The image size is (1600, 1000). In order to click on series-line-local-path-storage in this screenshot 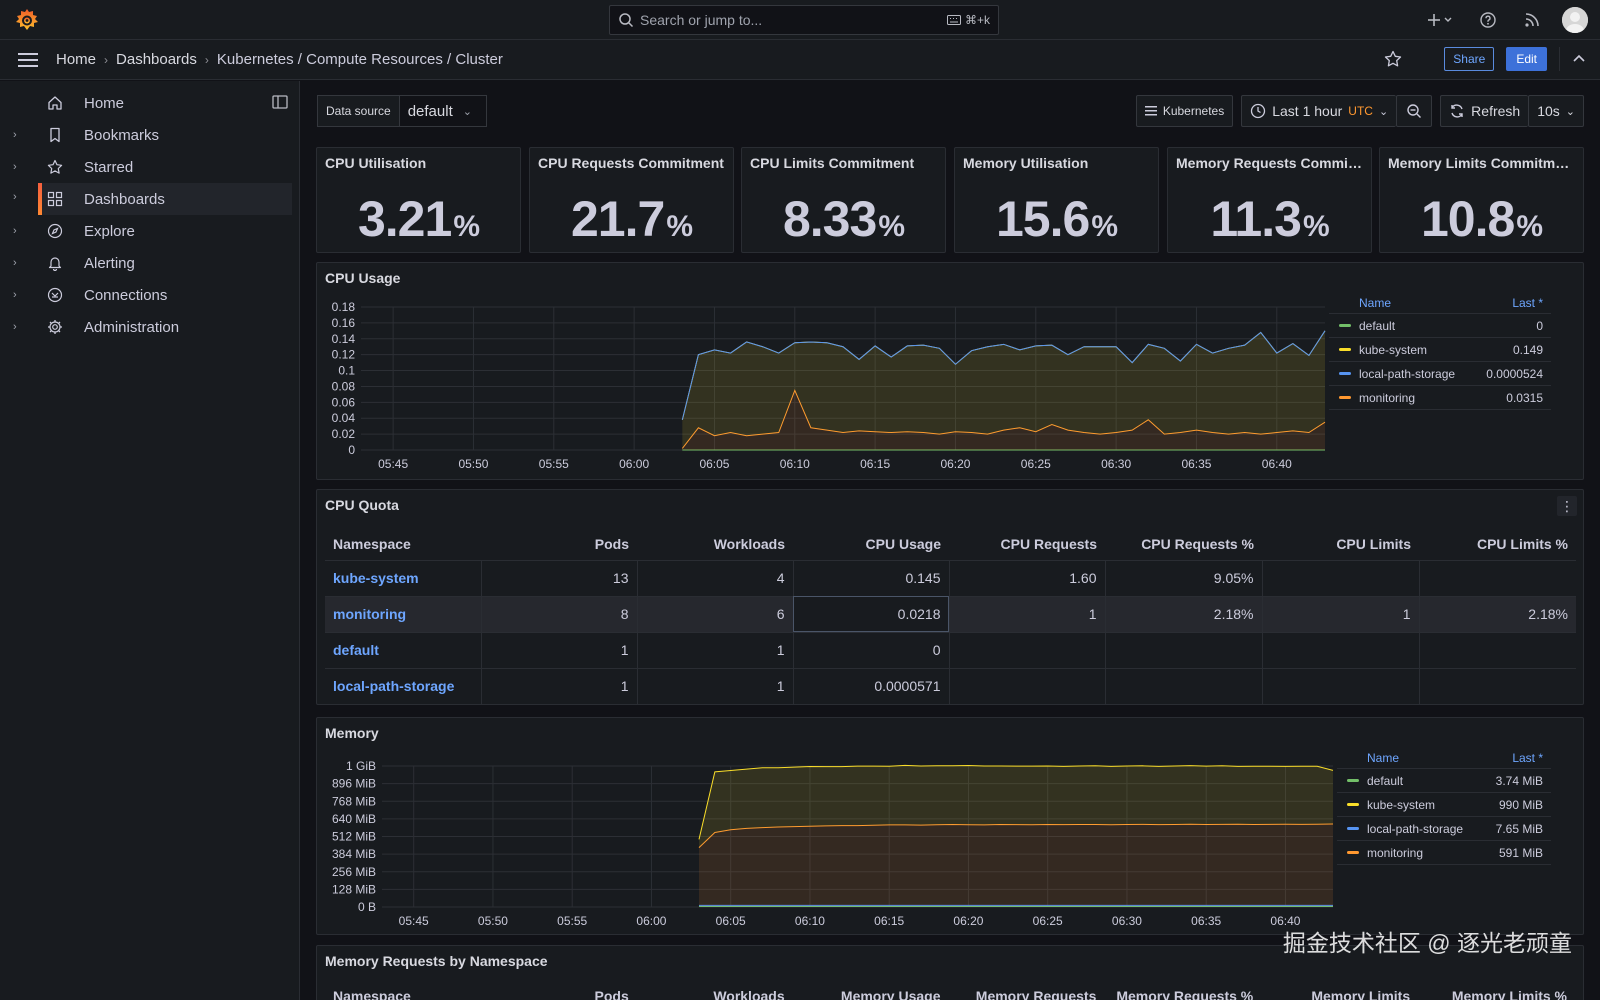, I will do `click(1003, 375)`.